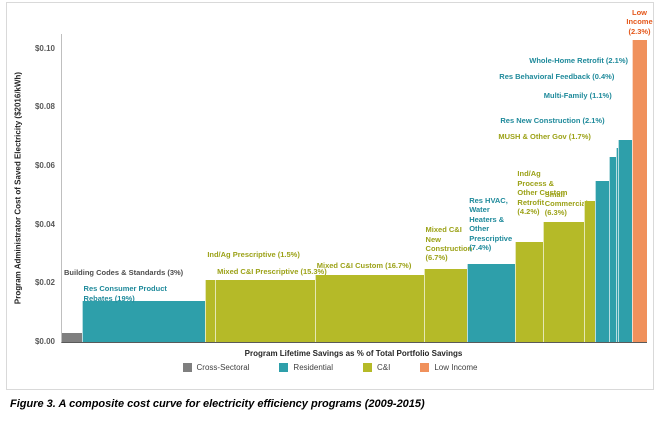 Image resolution: width=658 pixels, height=422 pixels. I want to click on legend: Cross-Sectoral Residential C&I Low Income, so click(330, 367).